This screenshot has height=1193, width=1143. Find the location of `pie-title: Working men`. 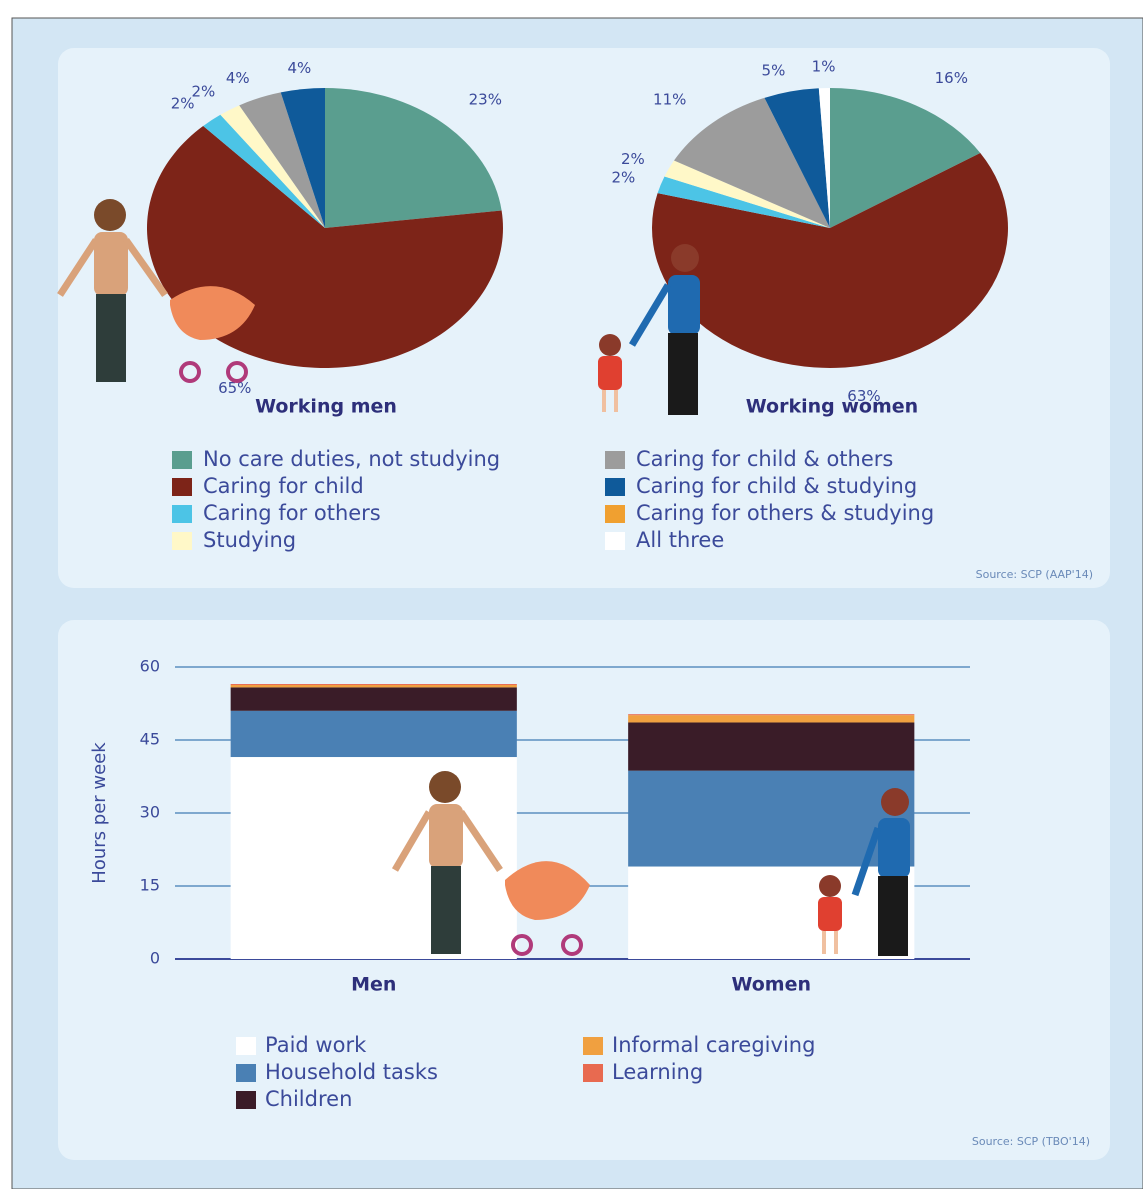

pie-title: Working men is located at coordinates (326, 407).